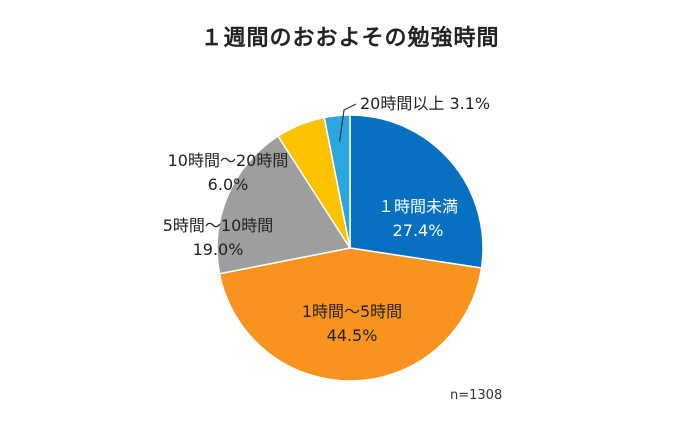 This screenshot has height=438, width=700. Describe the element at coordinates (476, 395) in the screenshot. I see `sample-size-note: n=1308` at that location.